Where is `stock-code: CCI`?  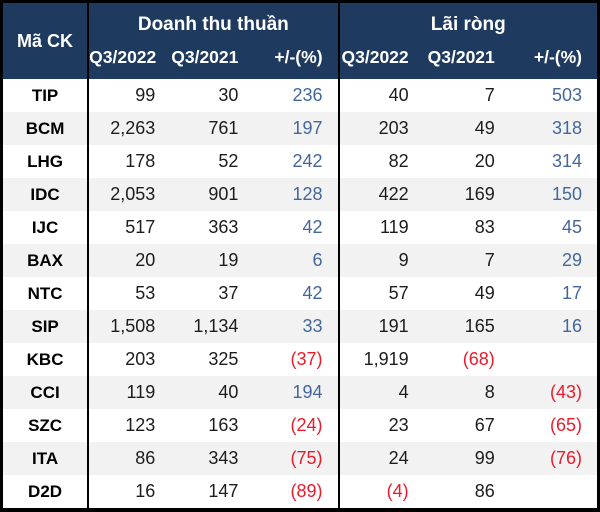 stock-code: CCI is located at coordinates (45, 392).